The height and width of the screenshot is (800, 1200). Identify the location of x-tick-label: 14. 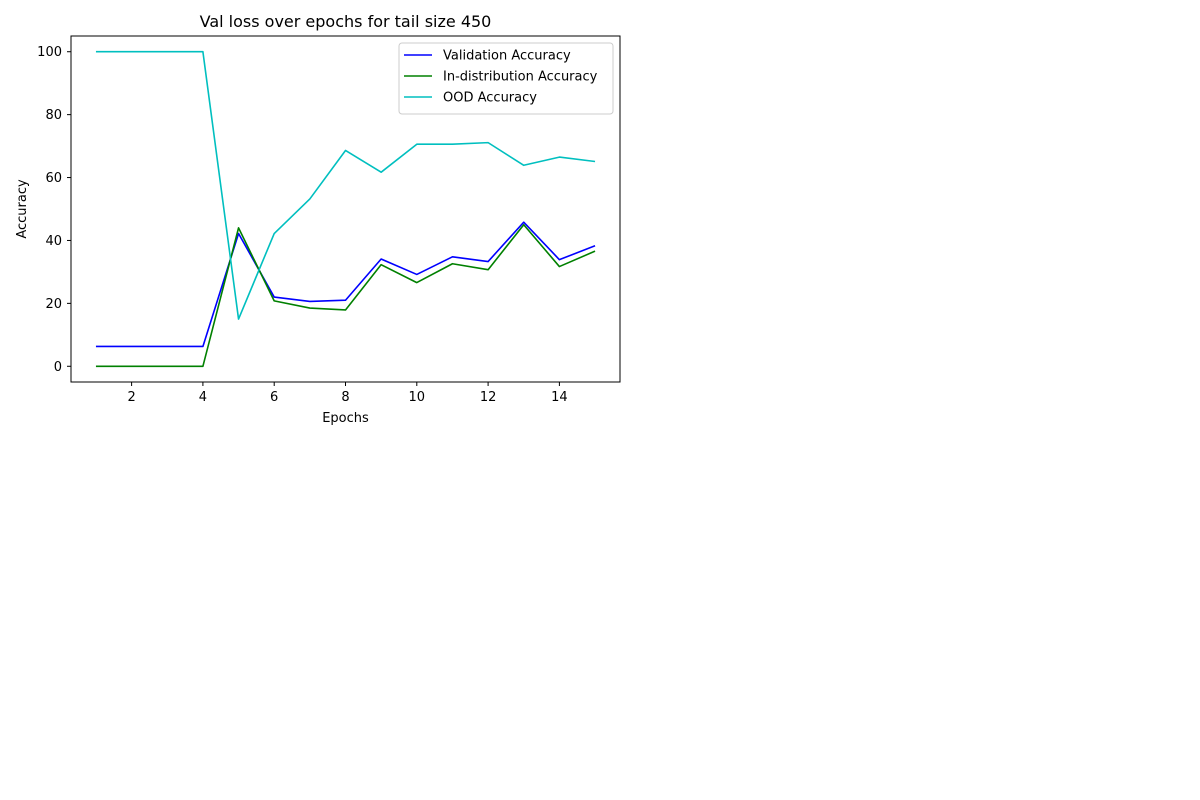
(559, 397).